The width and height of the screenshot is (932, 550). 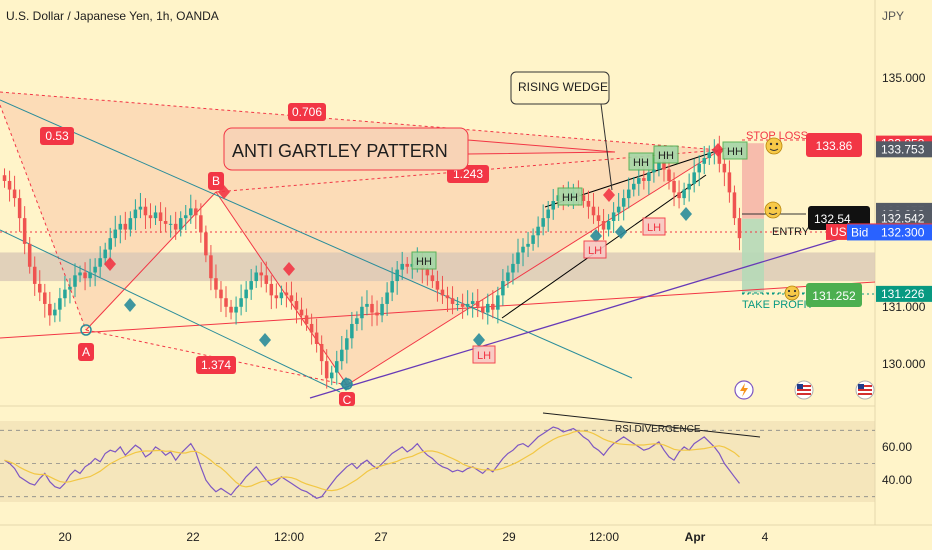 I want to click on price-label-value: 133.753, so click(x=903, y=149).